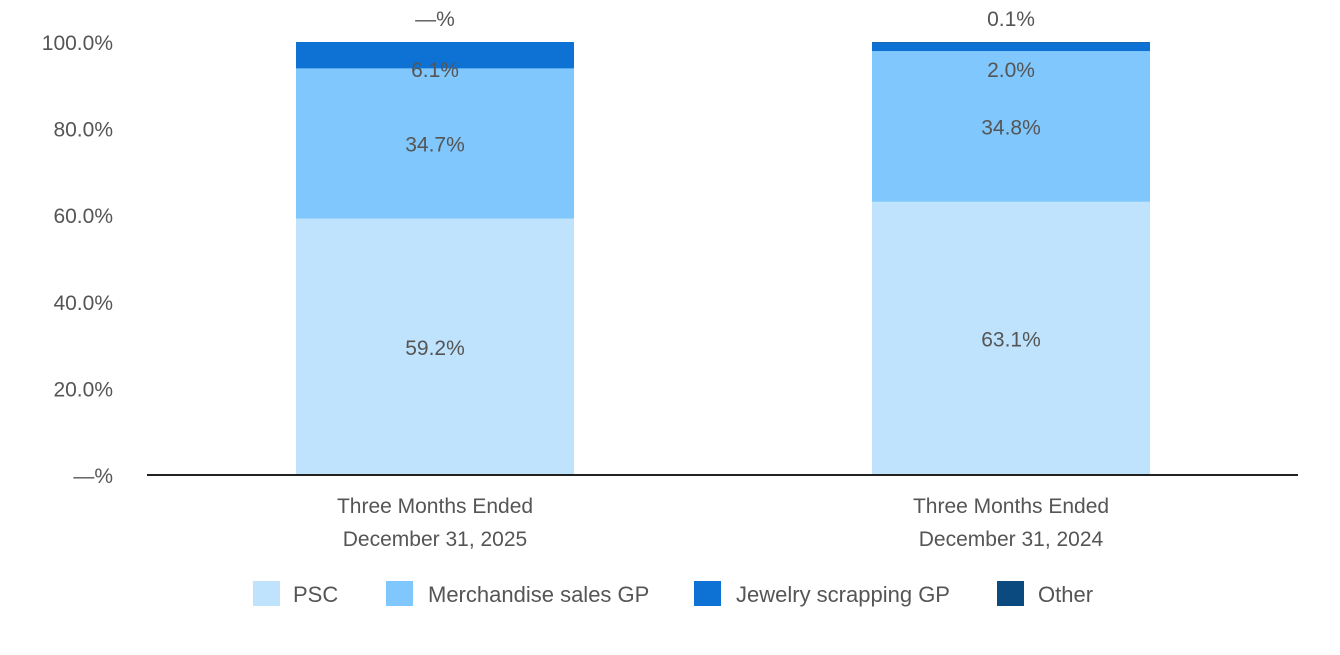  I want to click on data-label: 59.2%, so click(435, 348).